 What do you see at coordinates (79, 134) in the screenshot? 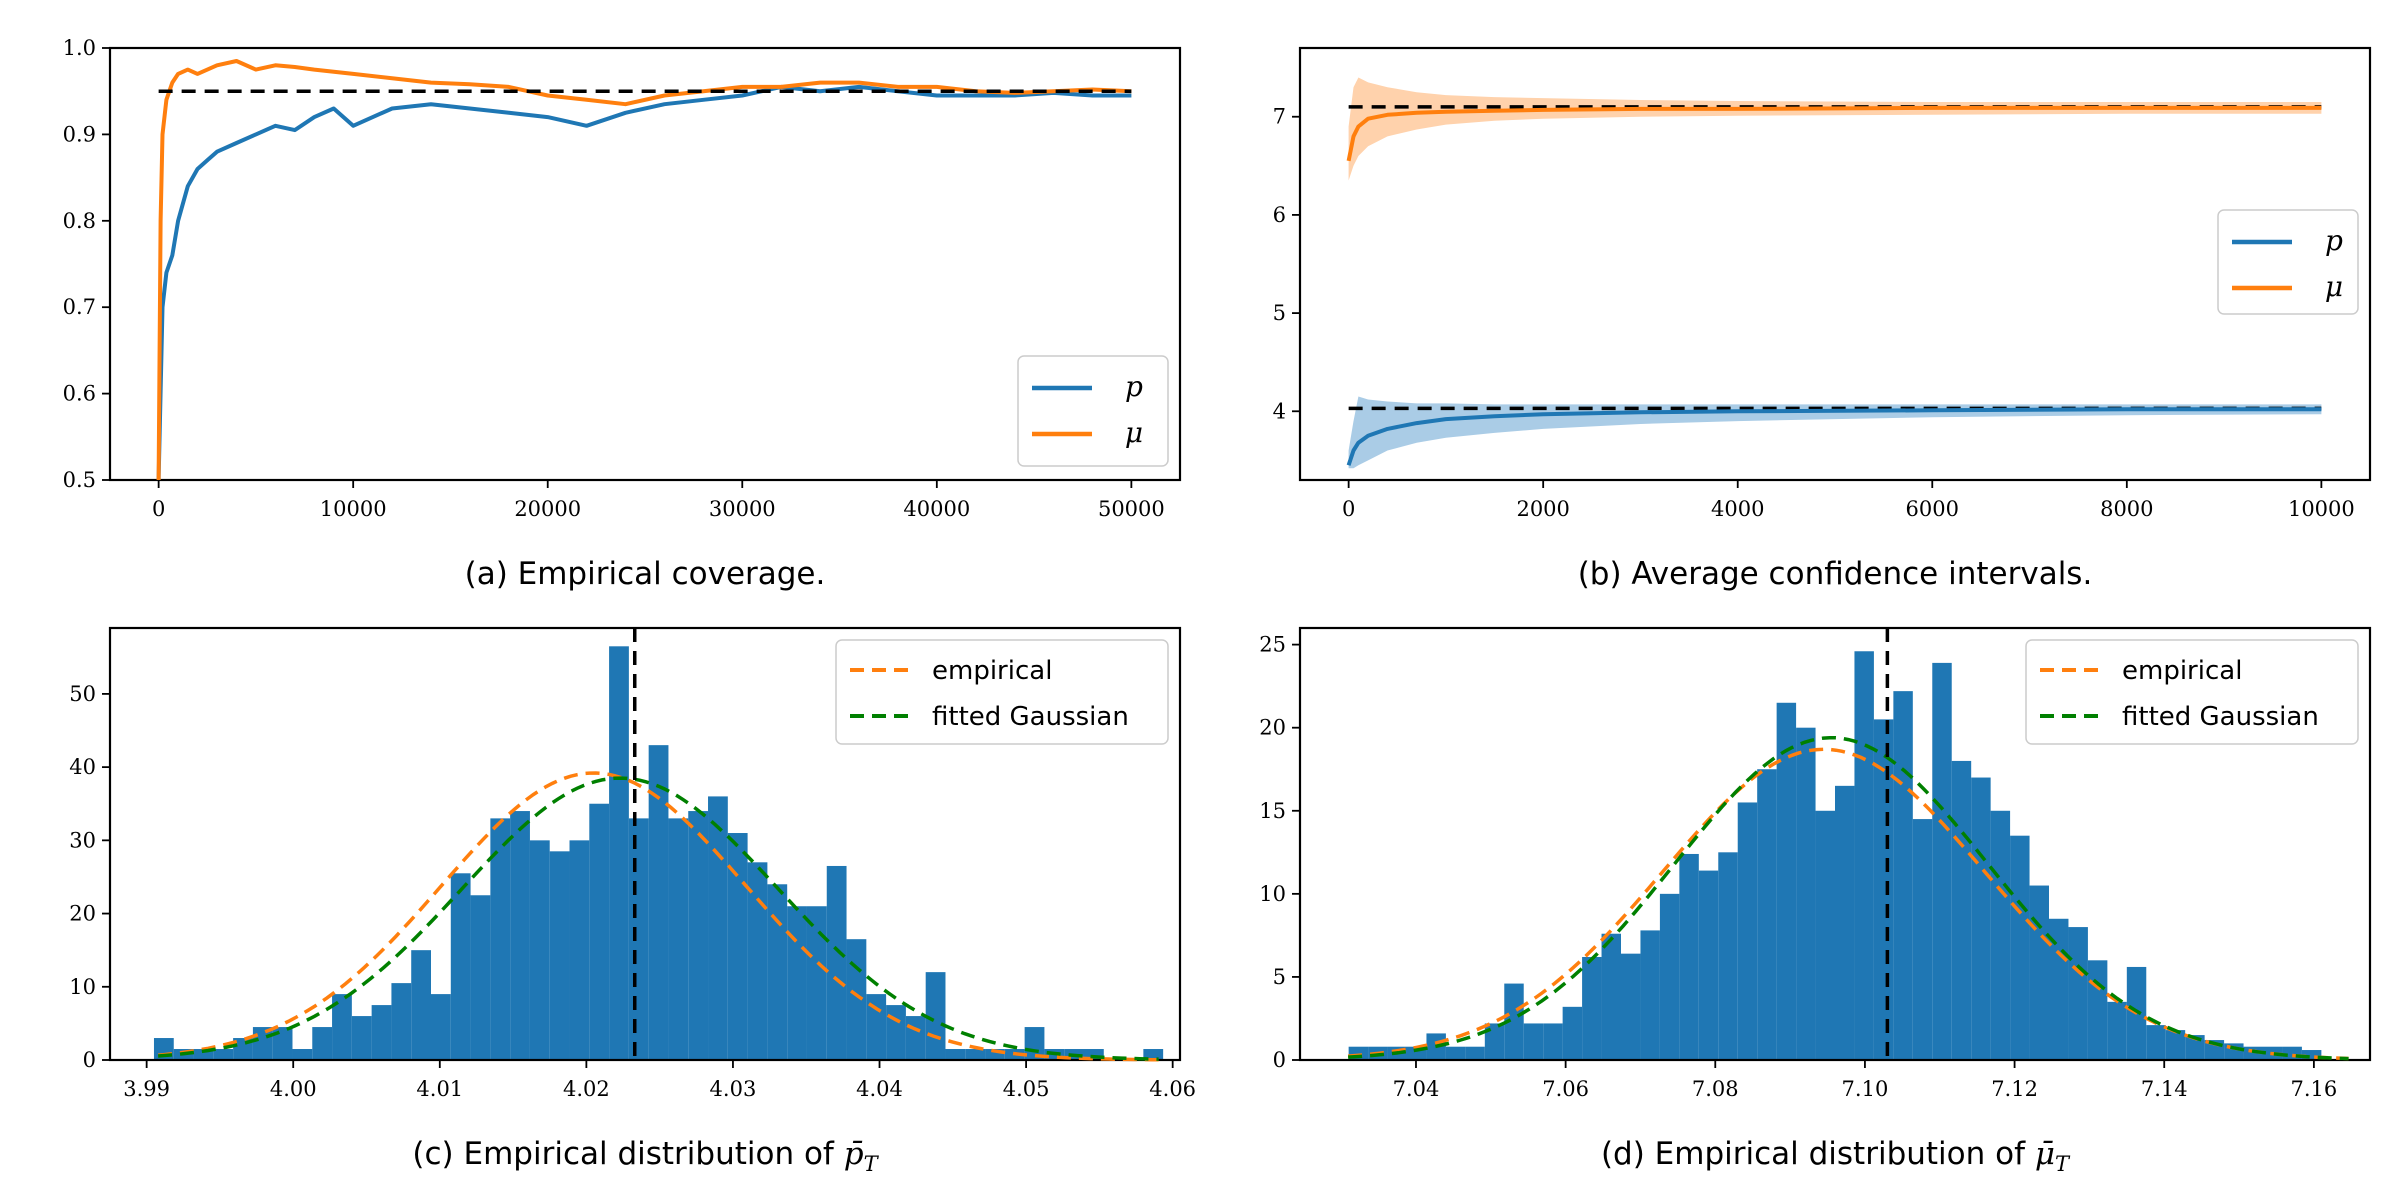
I see `y-tick-label: 0.9` at bounding box center [79, 134].